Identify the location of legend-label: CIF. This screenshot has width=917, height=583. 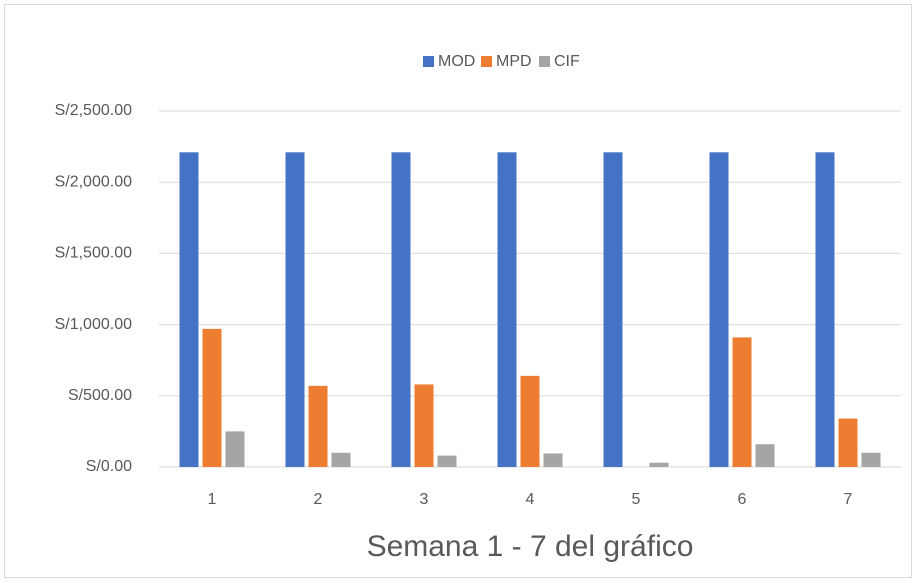
(567, 61).